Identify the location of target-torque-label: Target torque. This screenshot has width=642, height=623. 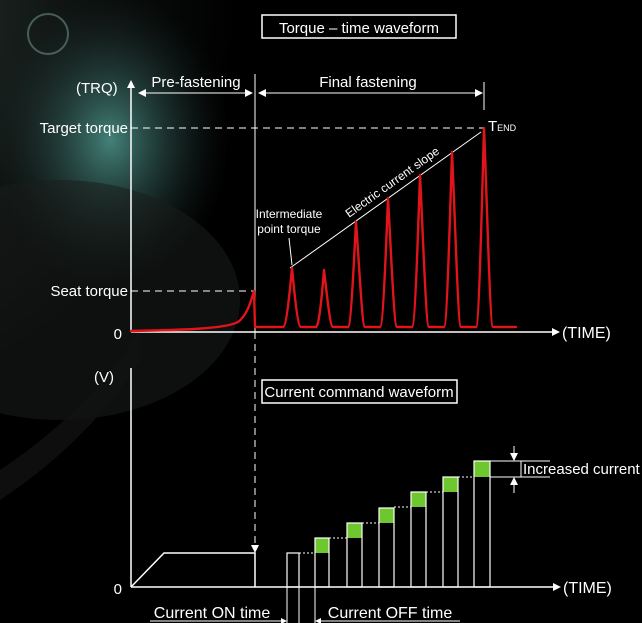
(84, 128).